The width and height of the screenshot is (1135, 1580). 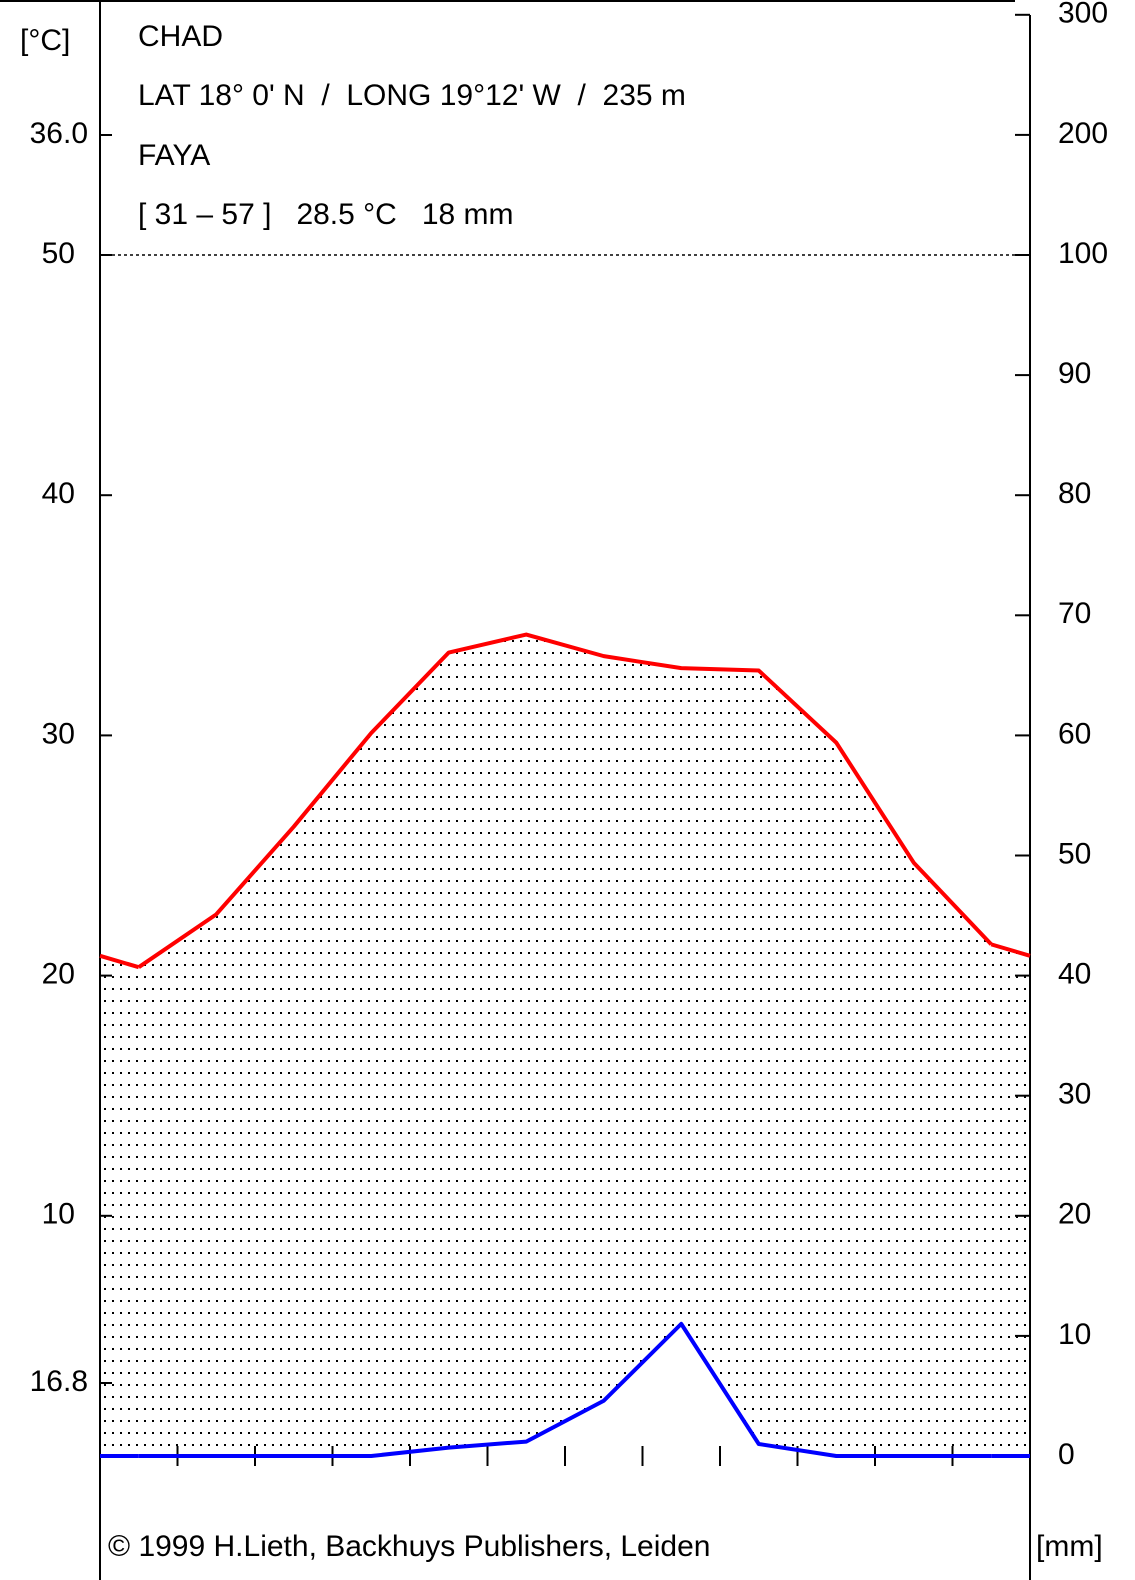 I want to click on annotation: 16.8, so click(x=59, y=1381).